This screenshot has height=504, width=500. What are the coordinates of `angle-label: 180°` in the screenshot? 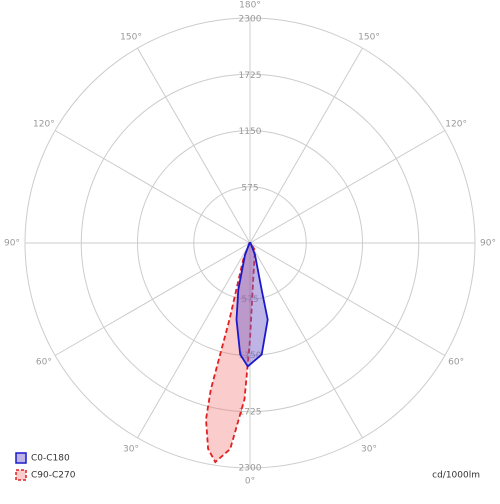 It's located at (250, 6).